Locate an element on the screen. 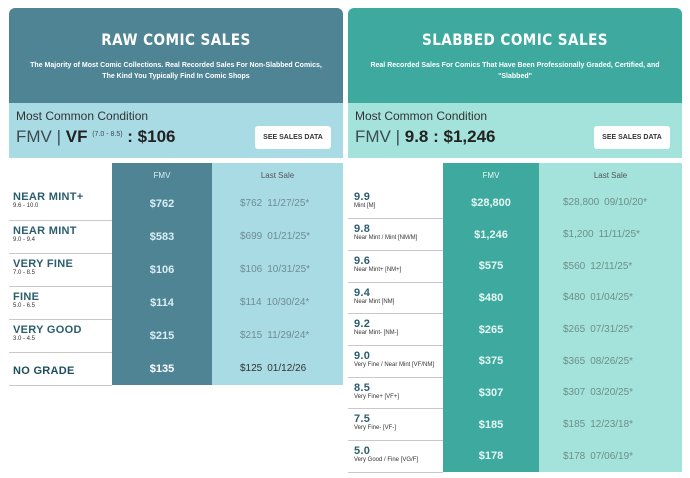 The image size is (690, 478). grade-number: 8.5 is located at coordinates (362, 387).